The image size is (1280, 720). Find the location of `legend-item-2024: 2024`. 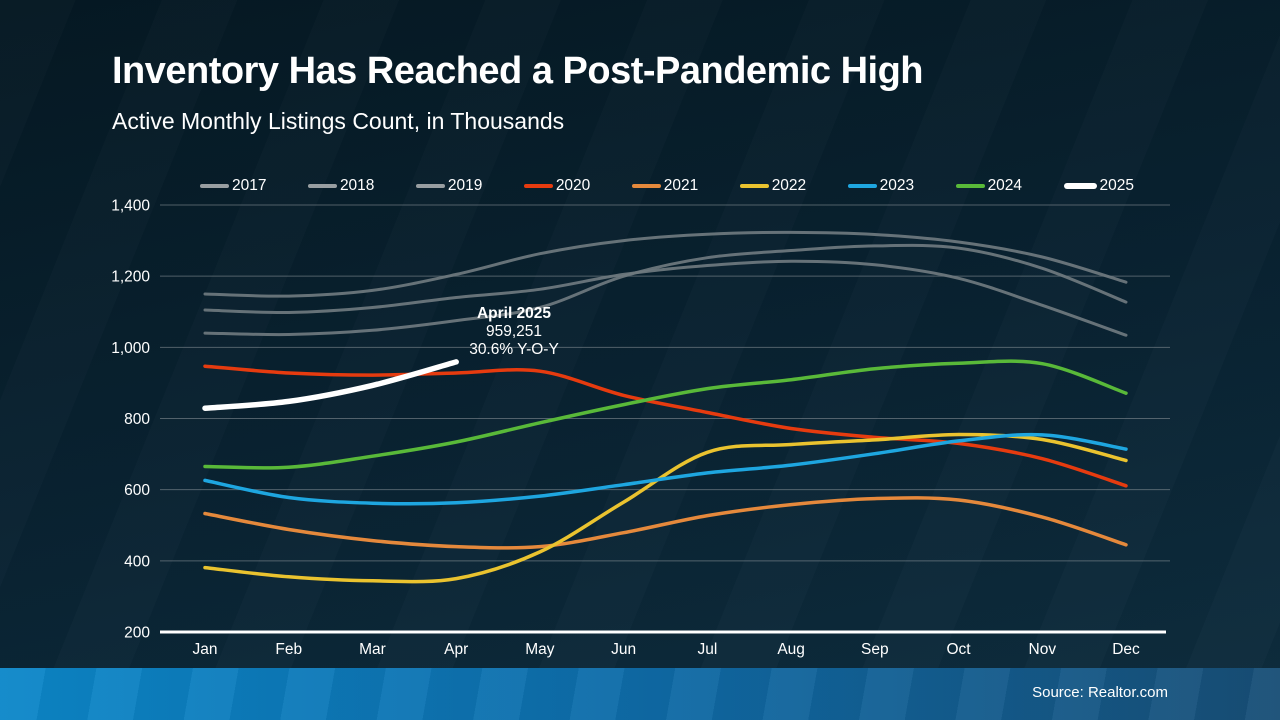

legend-item-2024: 2024 is located at coordinates (989, 186).